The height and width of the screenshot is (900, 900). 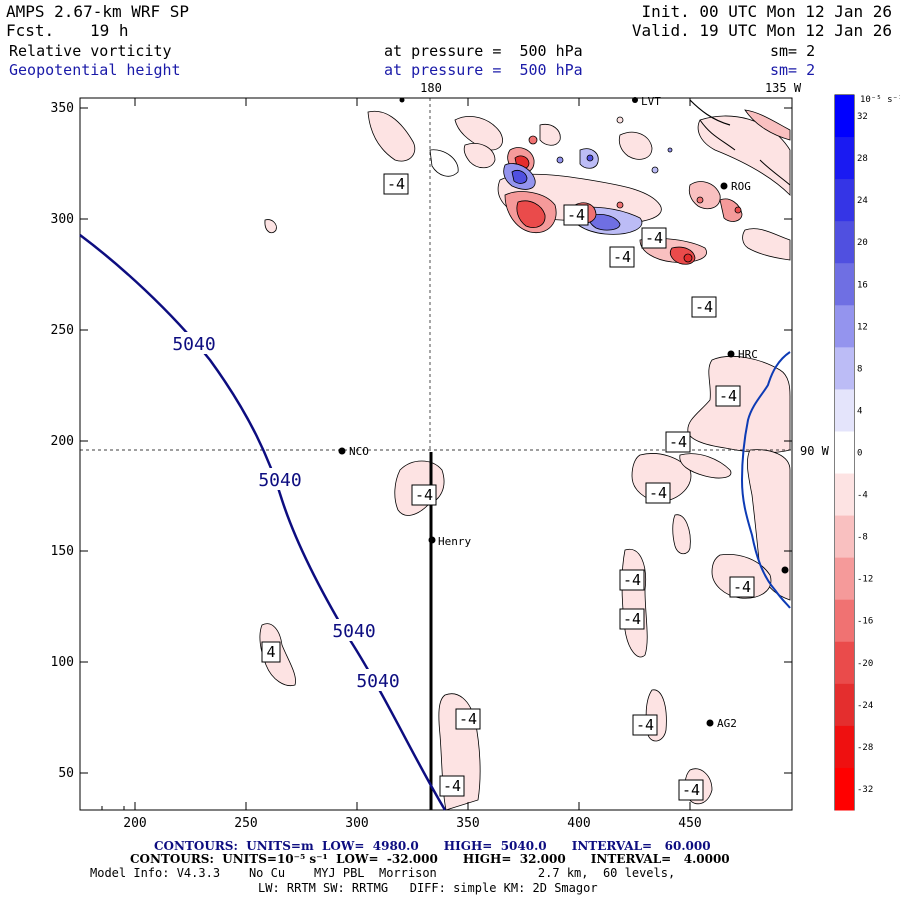 I want to click on y-tick-label: 50, so click(x=66, y=773).